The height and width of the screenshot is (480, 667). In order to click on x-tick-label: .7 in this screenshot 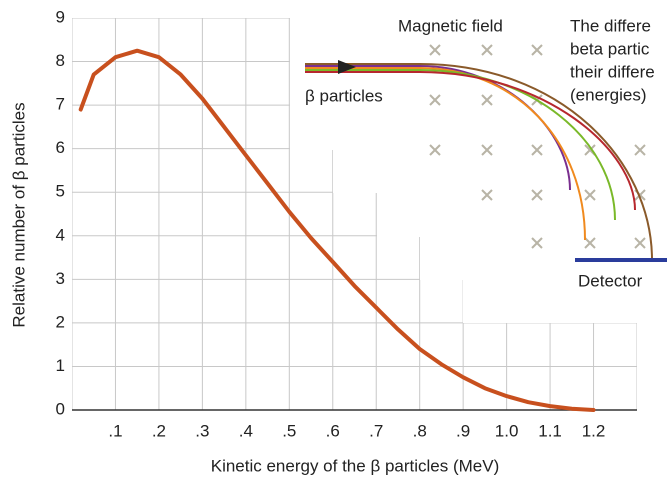, I will do `click(376, 430)`.